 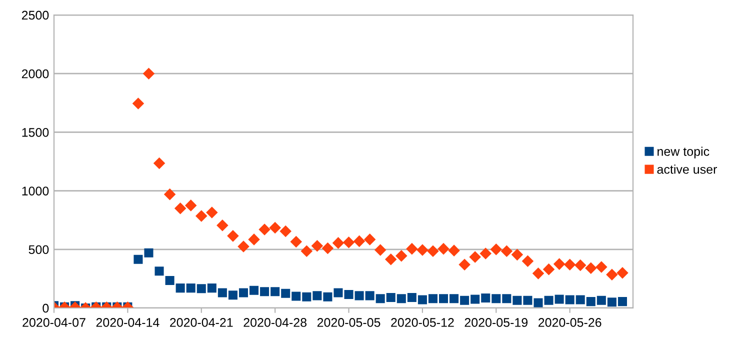 What do you see at coordinates (496, 322) in the screenshot?
I see `x-tick-label: 2020-05-19` at bounding box center [496, 322].